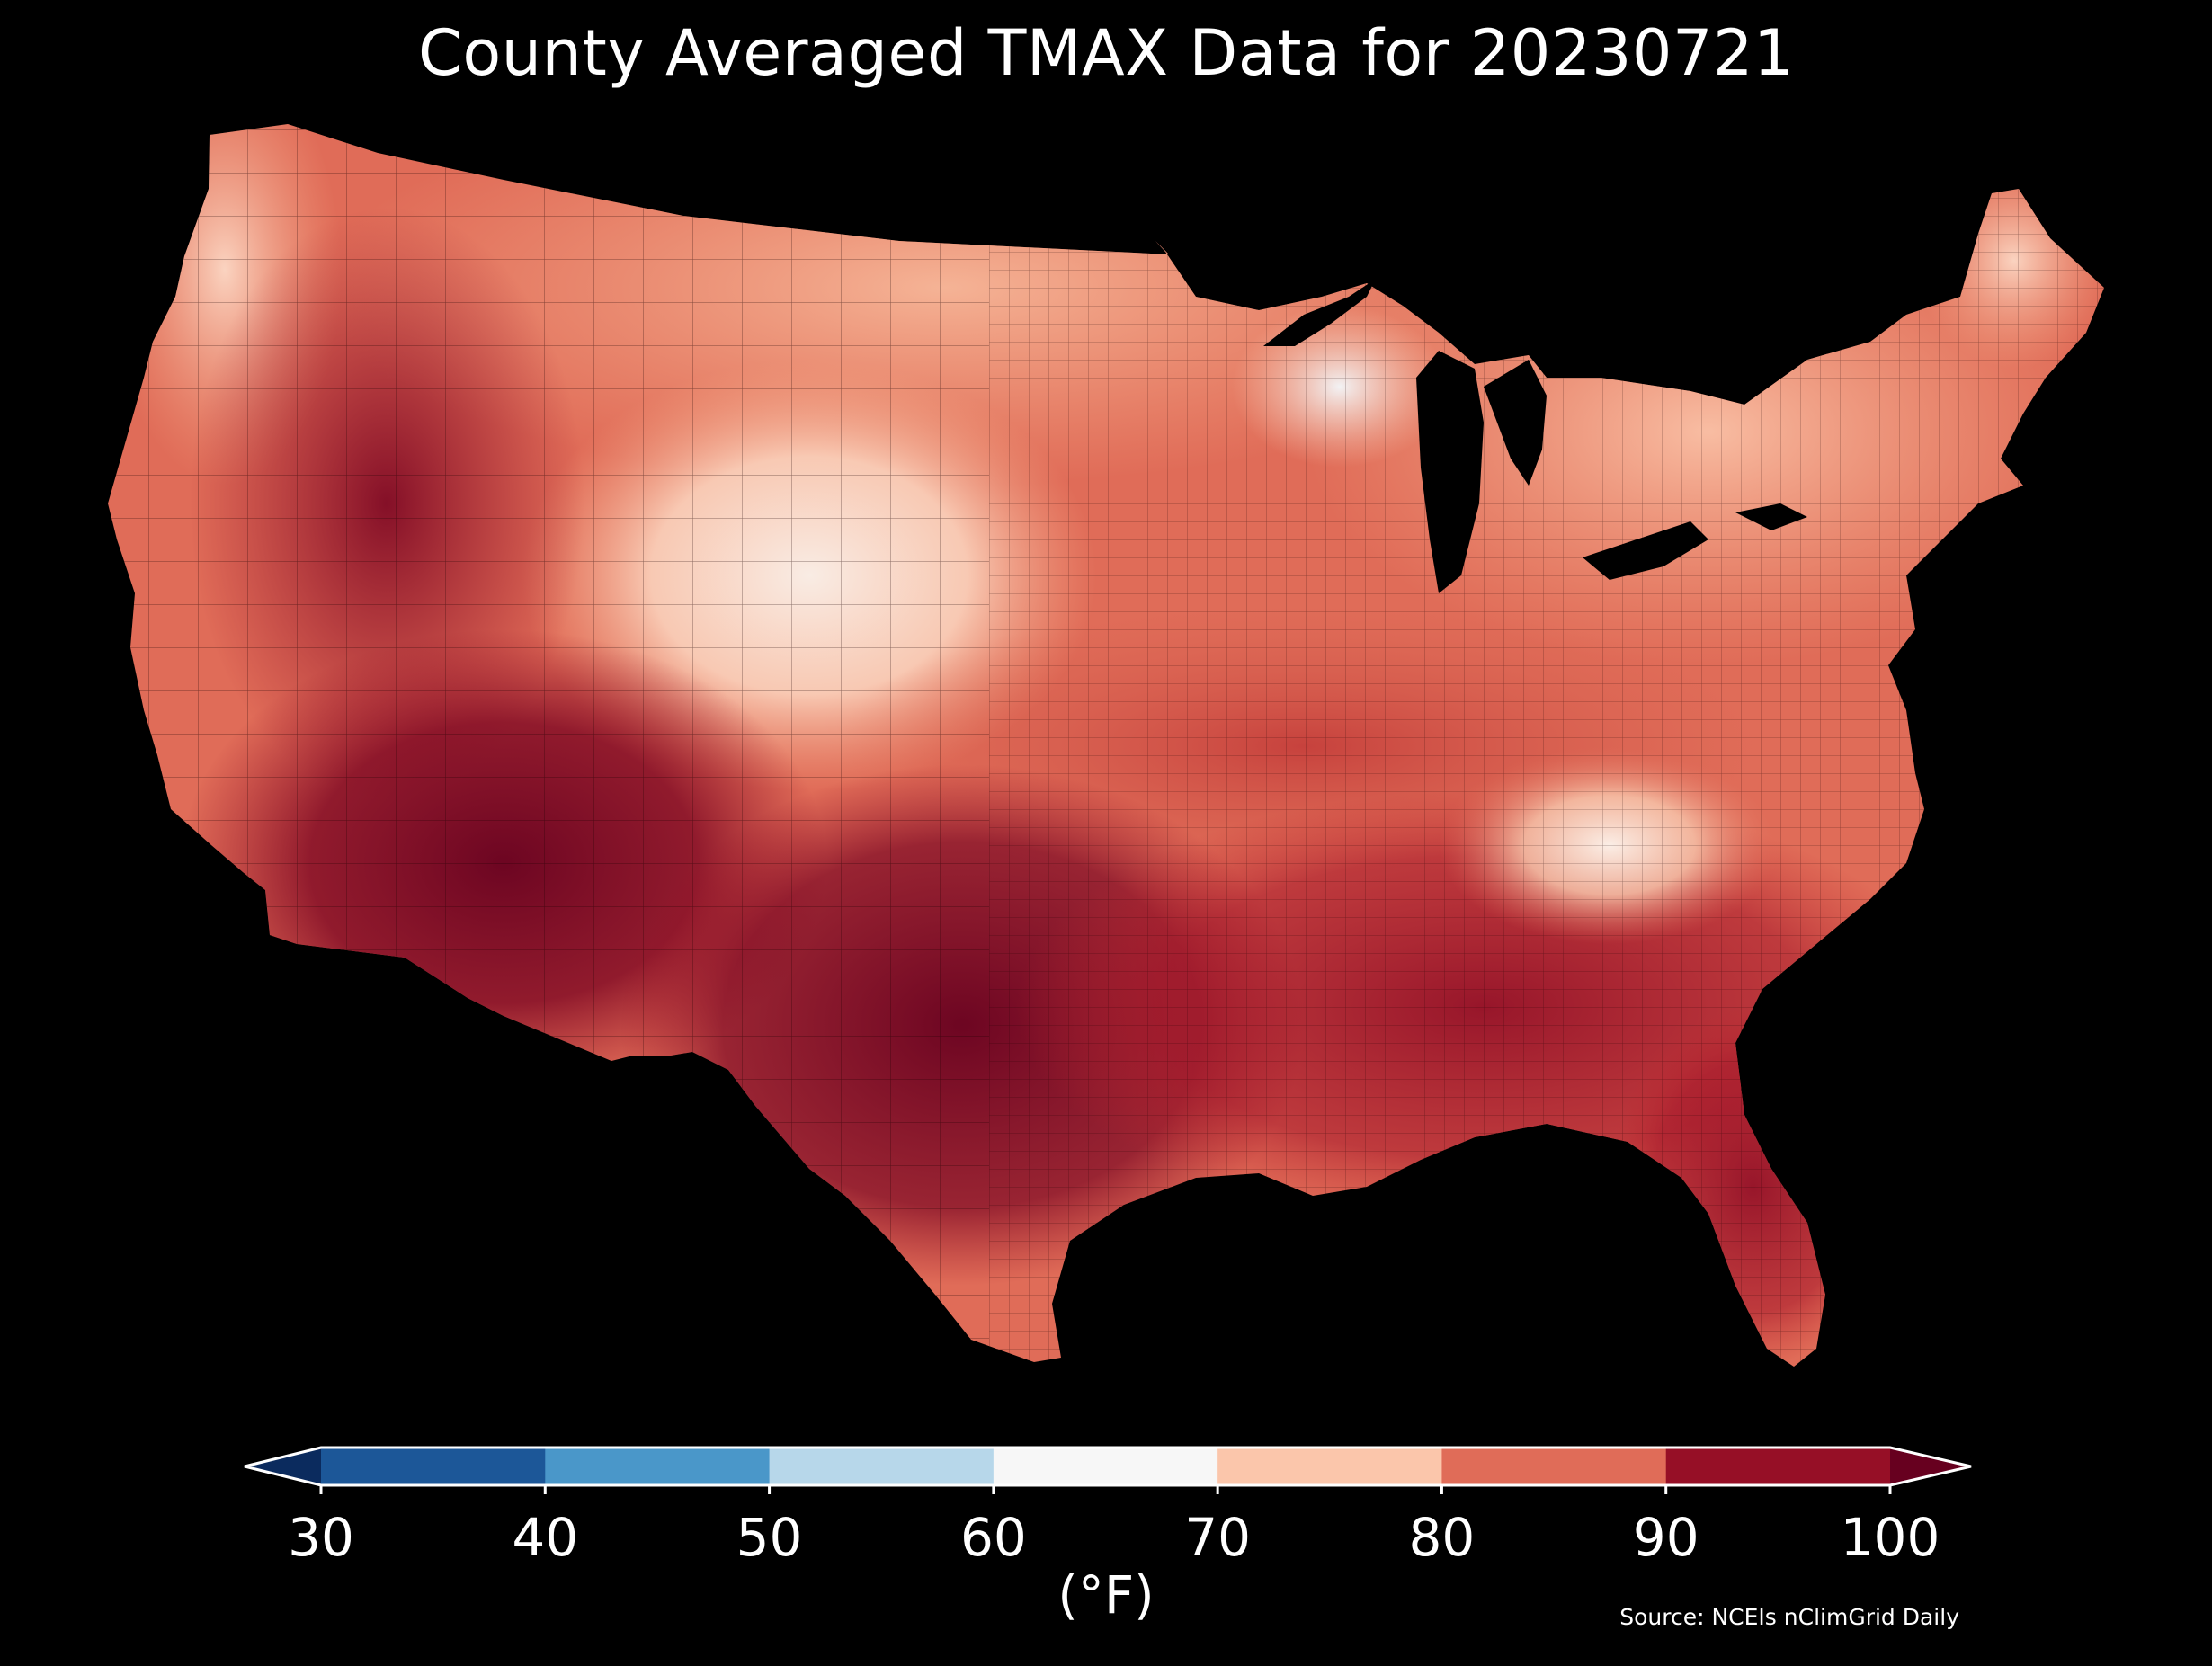  Describe the element at coordinates (321, 1537) in the screenshot. I see `colorbar-tick-label: 30` at that location.